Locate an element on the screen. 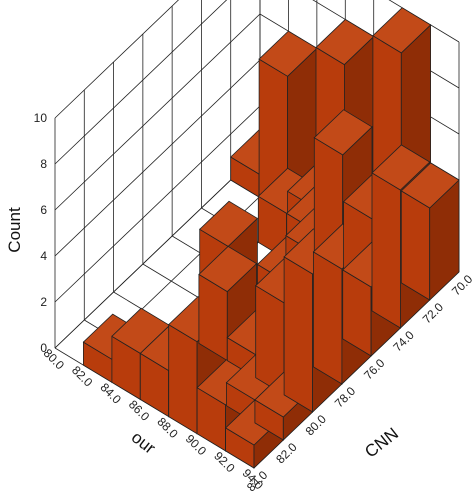 The height and width of the screenshot is (493, 474). bar is located at coordinates (430, 231).